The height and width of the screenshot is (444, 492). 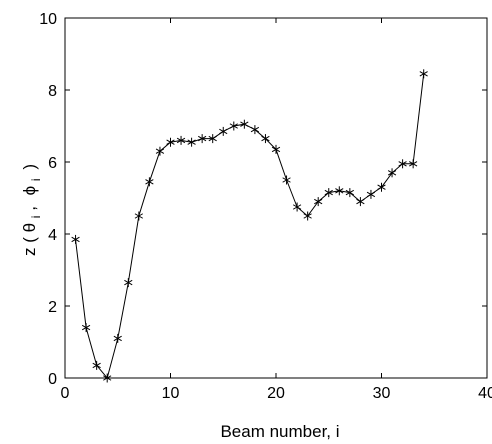 I want to click on y-axis-title: z ( θ i , ϕ i ), so click(x=32, y=210).